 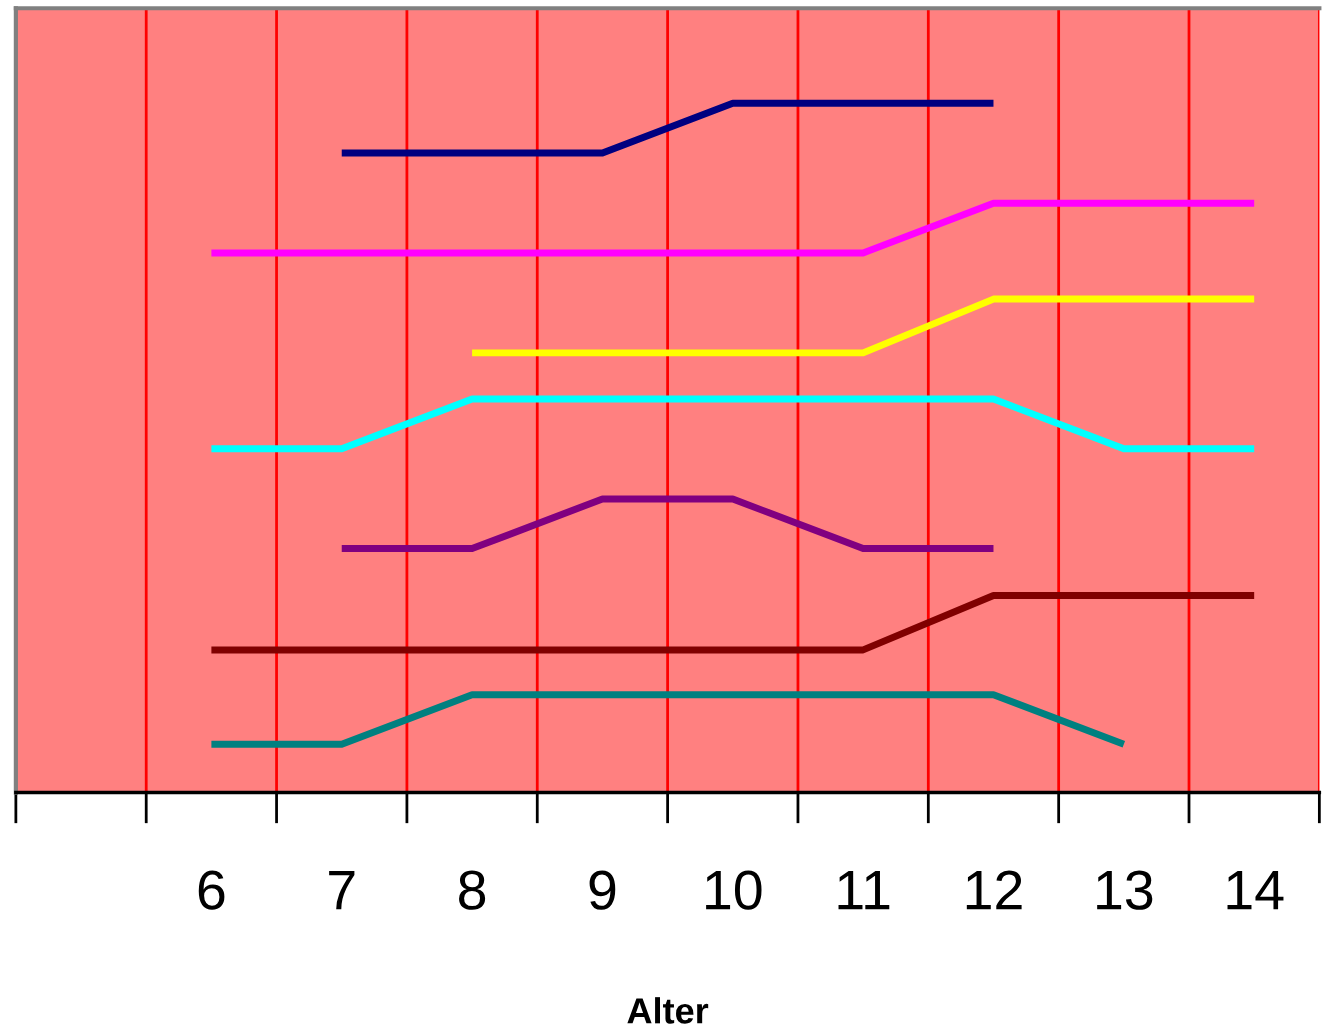 I want to click on x-tick-label: 8, so click(x=472, y=890).